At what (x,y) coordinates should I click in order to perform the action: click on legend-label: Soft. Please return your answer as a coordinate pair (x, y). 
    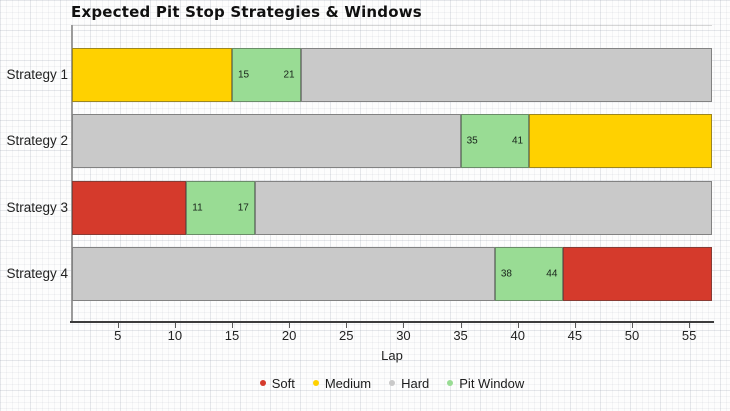
    Looking at the image, I should click on (283, 383).